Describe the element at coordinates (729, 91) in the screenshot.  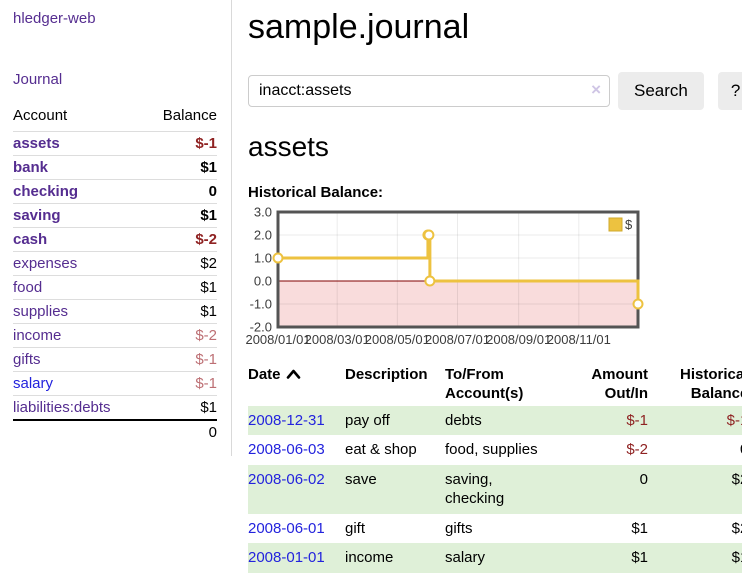
I see `help-button: ?` at that location.